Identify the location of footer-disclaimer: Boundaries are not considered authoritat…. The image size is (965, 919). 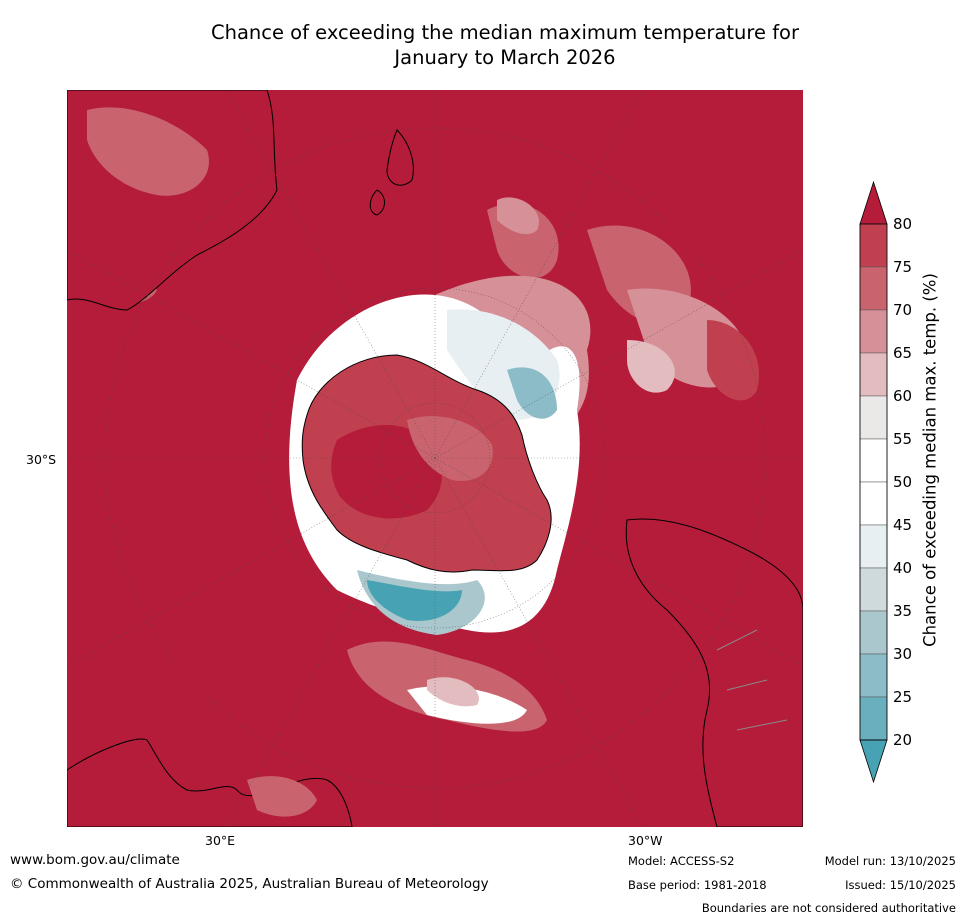
(828, 908).